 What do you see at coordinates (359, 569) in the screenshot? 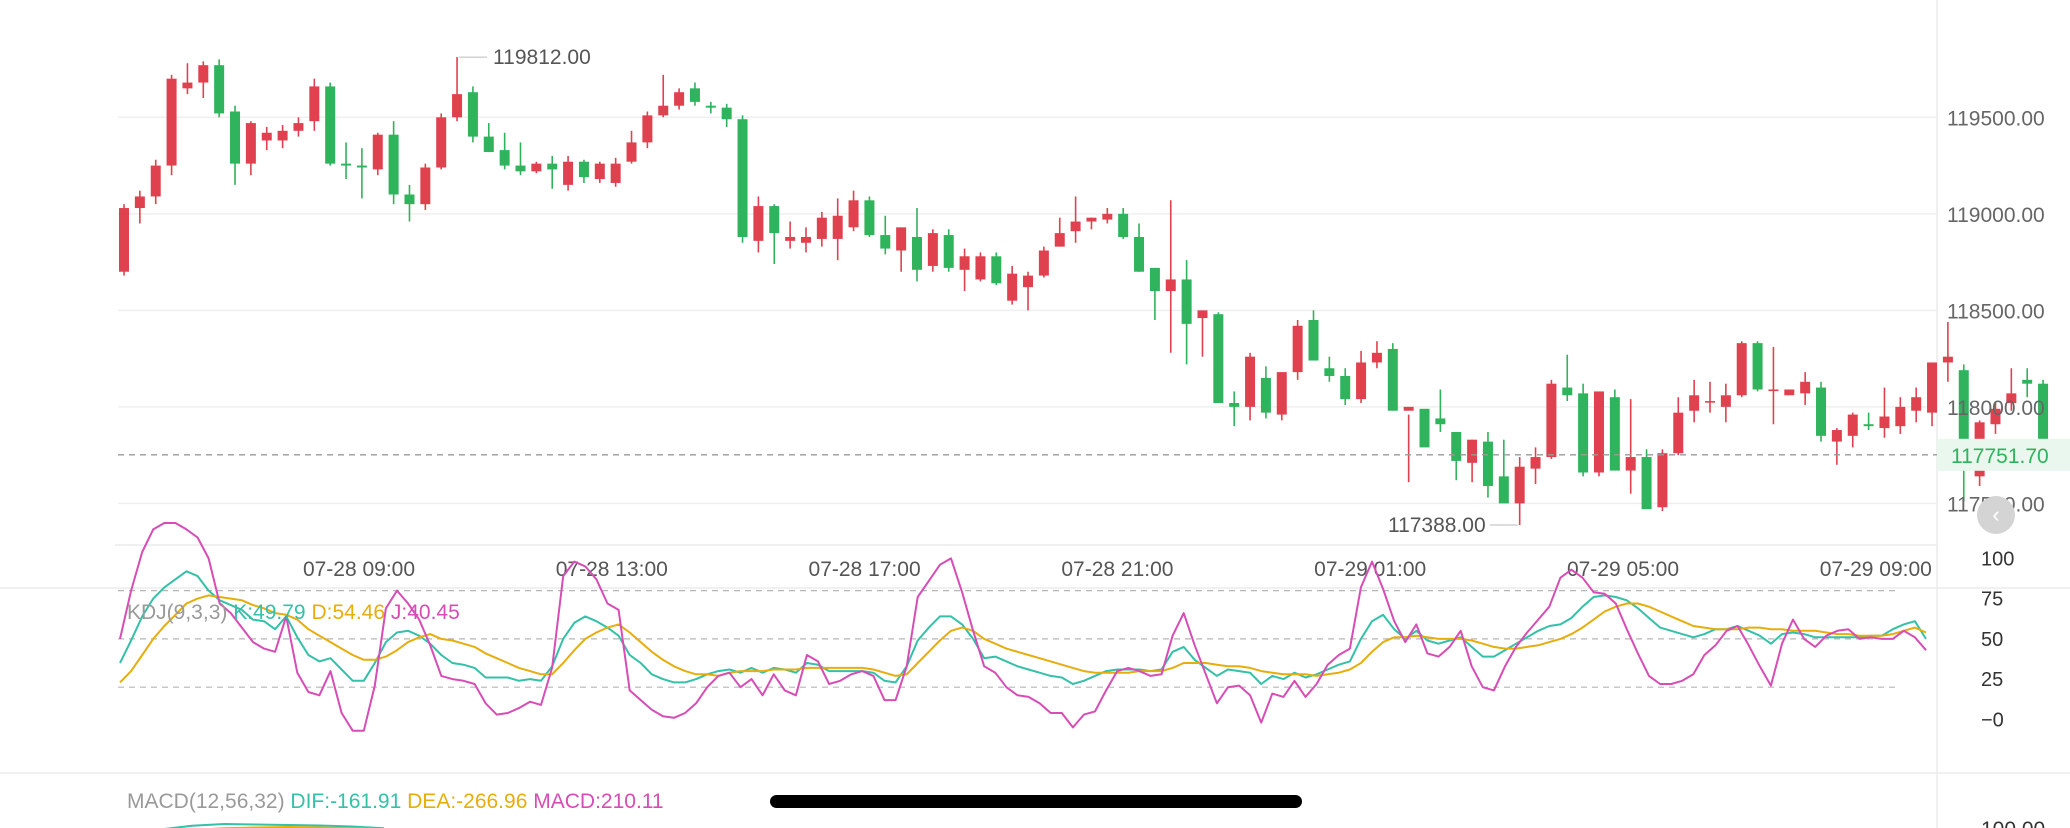
I see `time-tick-label: 07-28 09:00` at bounding box center [359, 569].